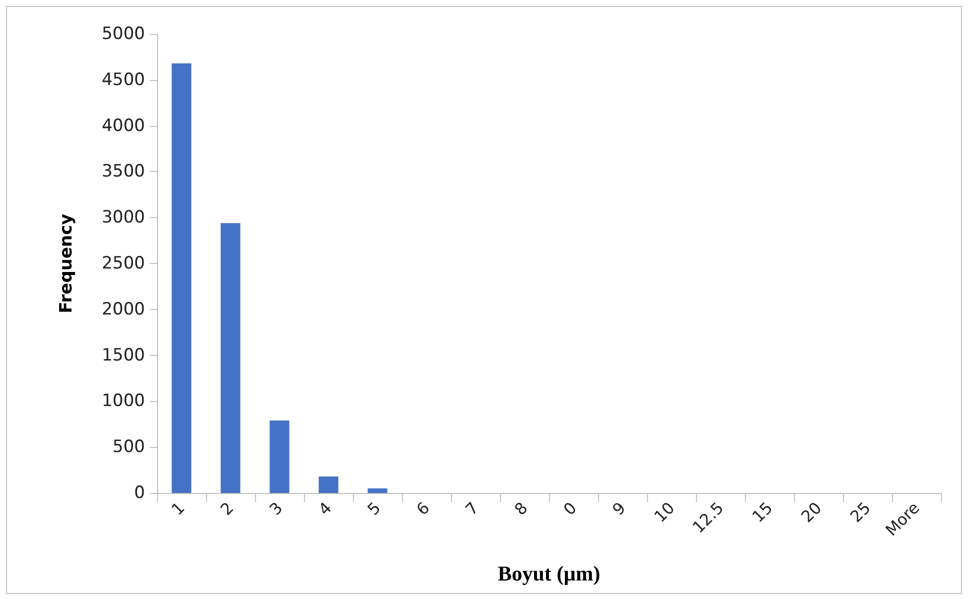 The image size is (968, 599). Describe the element at coordinates (123, 355) in the screenshot. I see `y-tick-label: 1500` at that location.